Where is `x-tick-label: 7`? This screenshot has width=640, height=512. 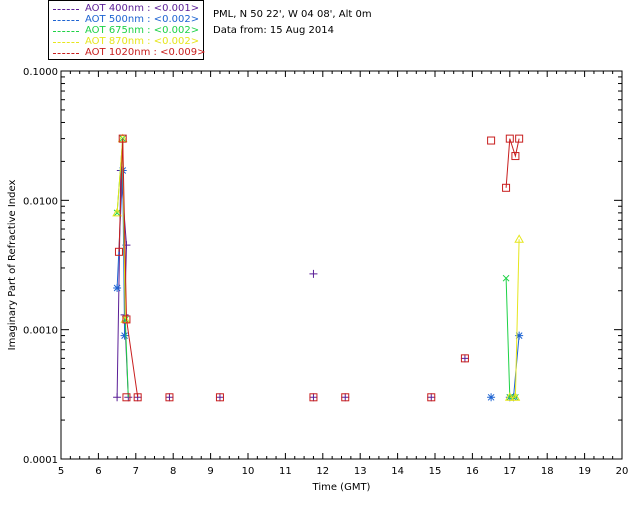
x-tick-label: 7 is located at coordinates (136, 471).